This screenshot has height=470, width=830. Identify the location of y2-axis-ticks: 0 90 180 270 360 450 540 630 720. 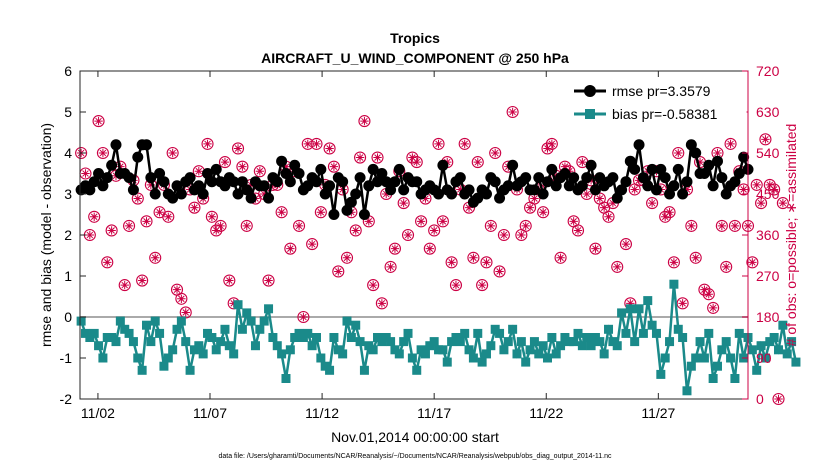
(761, 235).